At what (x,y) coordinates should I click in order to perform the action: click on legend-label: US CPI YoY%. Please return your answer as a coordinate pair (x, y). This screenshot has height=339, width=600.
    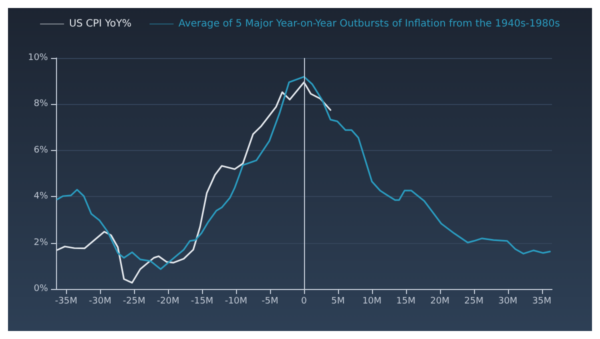
    Looking at the image, I should click on (100, 24).